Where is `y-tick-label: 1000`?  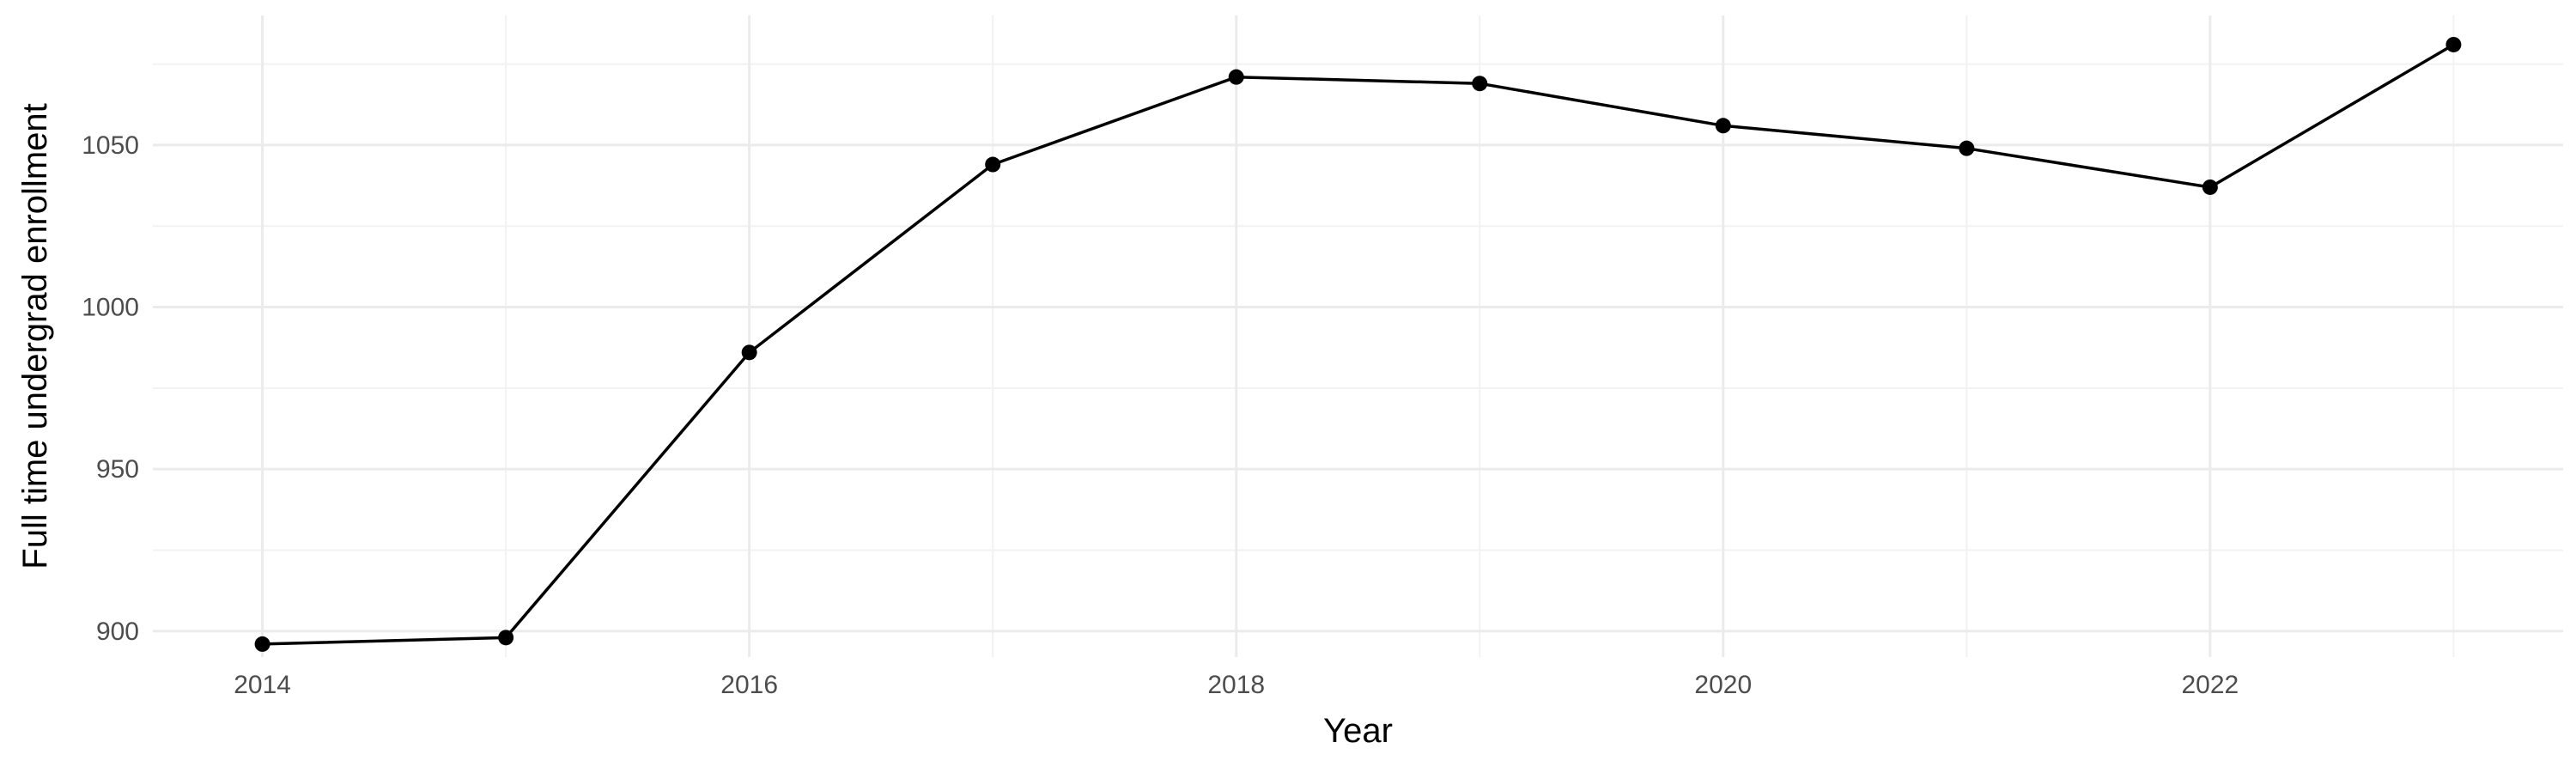
y-tick-label: 1000 is located at coordinates (111, 308).